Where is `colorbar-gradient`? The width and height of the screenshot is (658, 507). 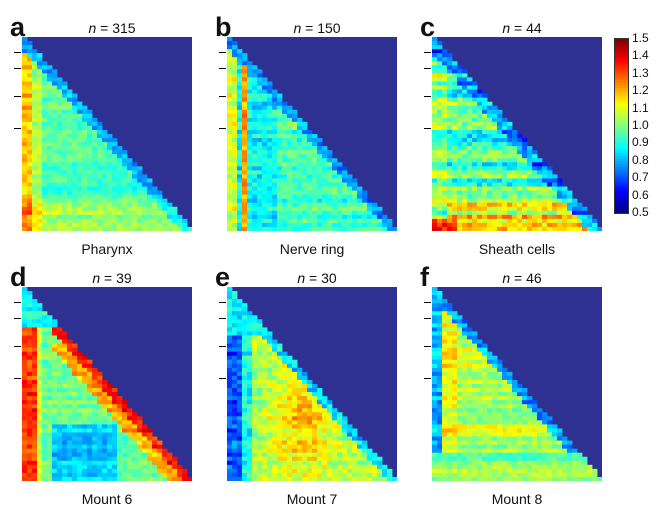 colorbar-gradient is located at coordinates (621, 126).